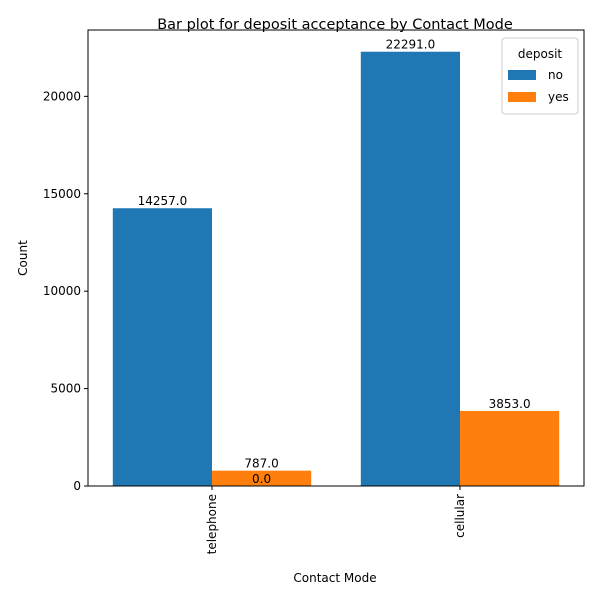 The height and width of the screenshot is (600, 600). Describe the element at coordinates (411, 45) in the screenshot. I see `bar-value-label: 22291.0` at that location.